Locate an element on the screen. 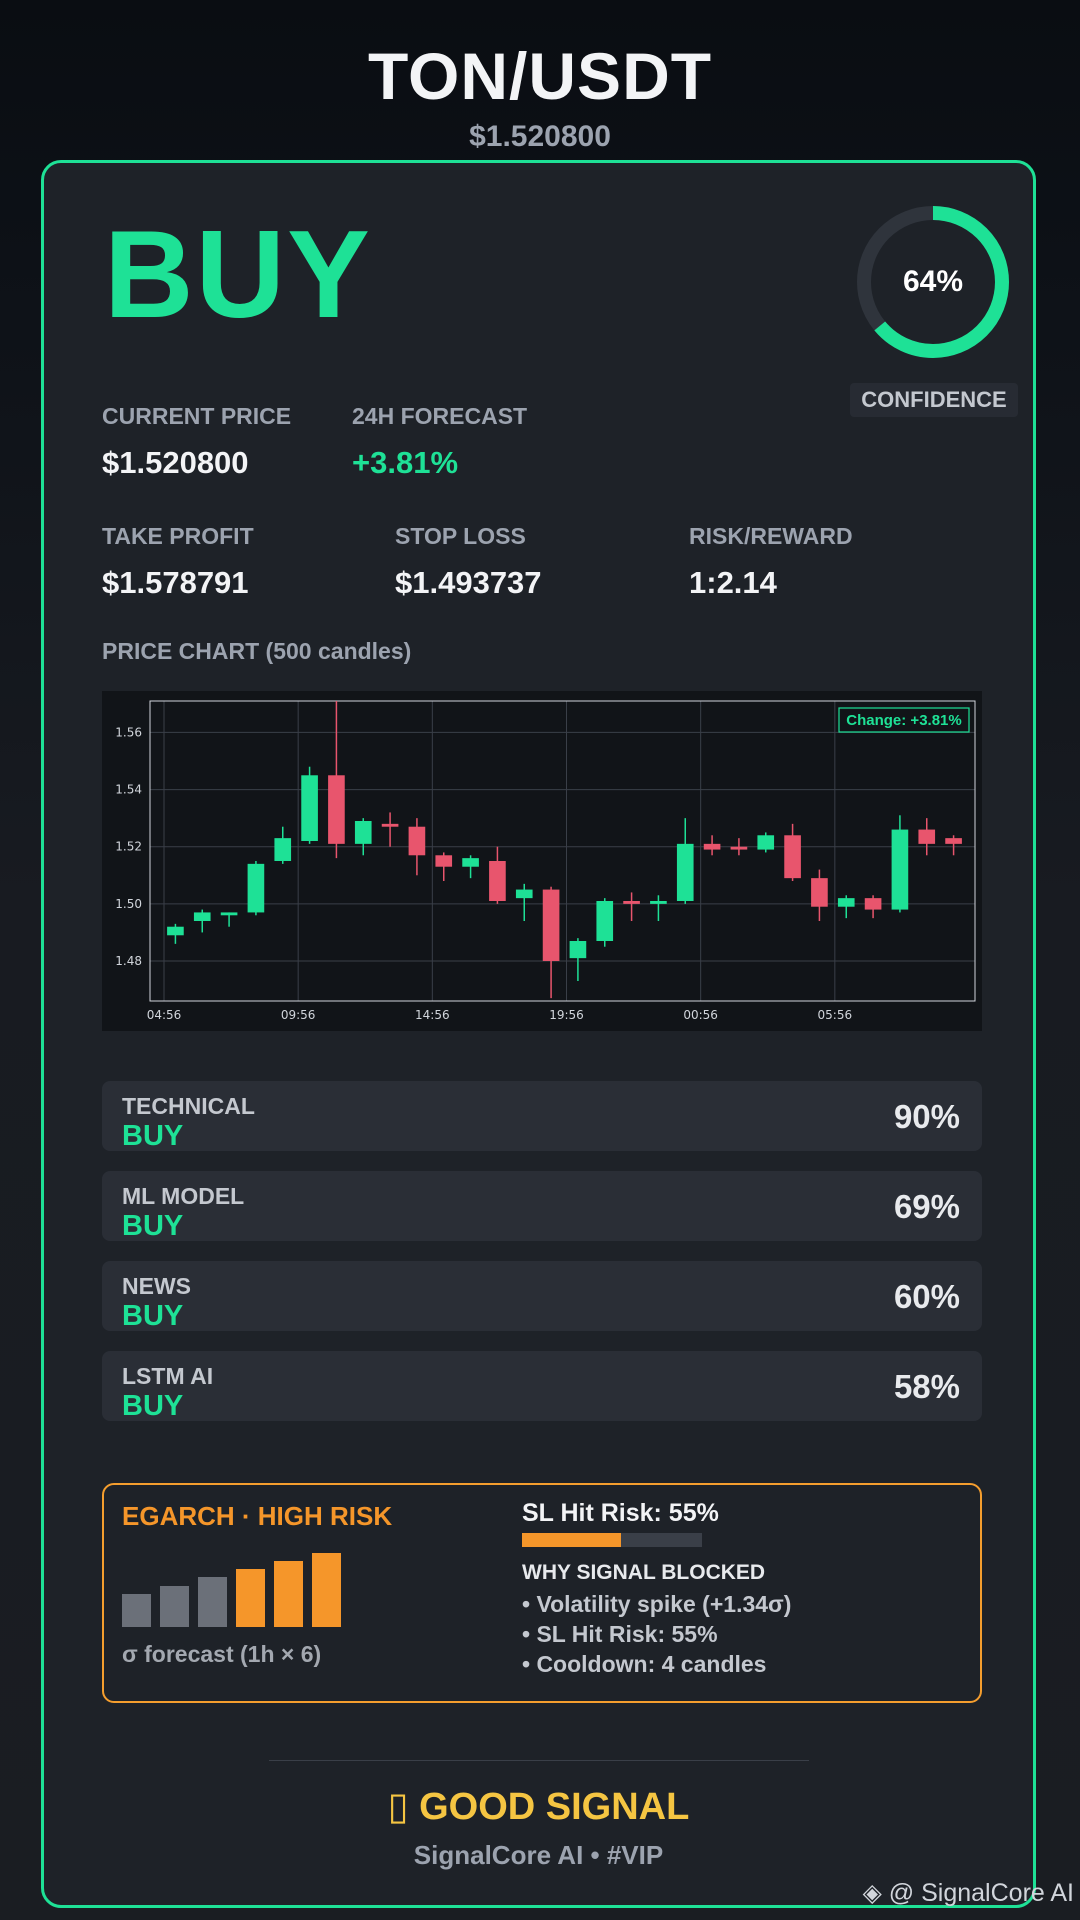 The height and width of the screenshot is (1920, 1080). x-tick-label: 19:56 is located at coordinates (566, 1015).